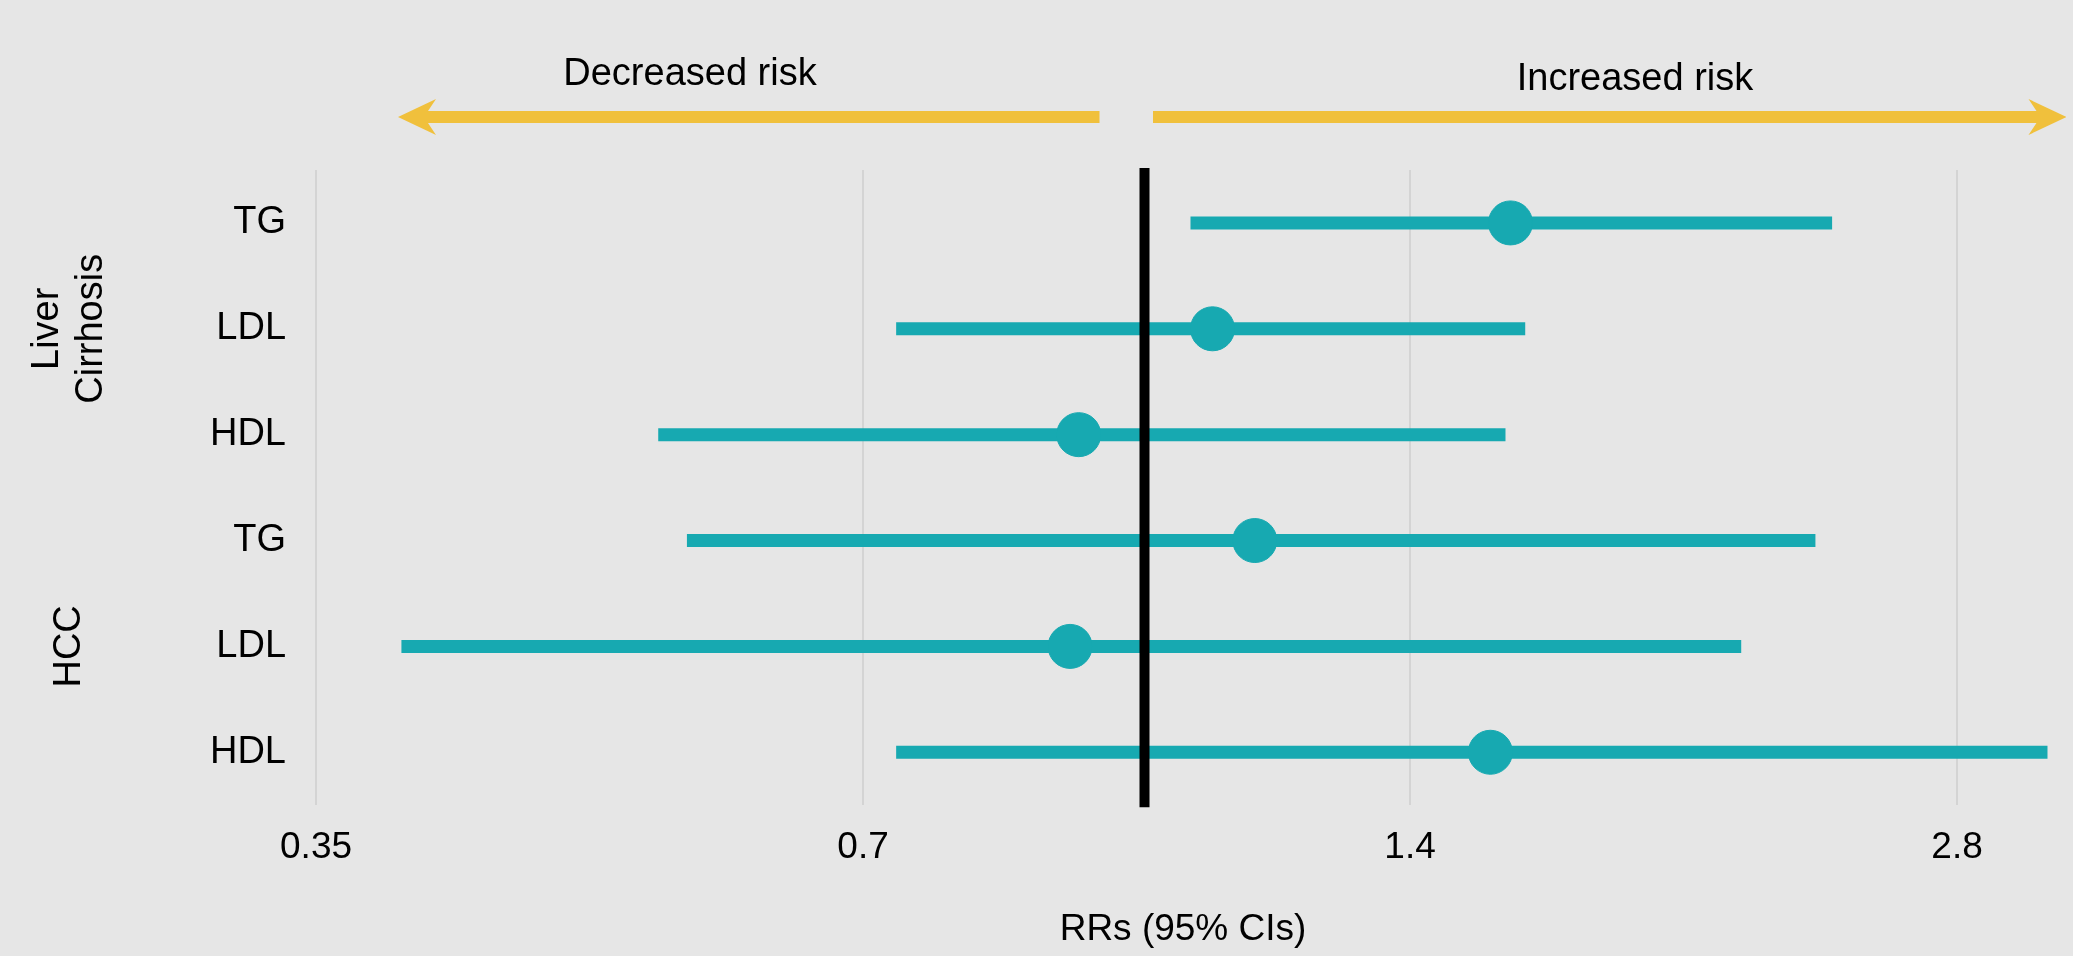  I want to click on x-tick-label: 2.8, so click(1957, 845).